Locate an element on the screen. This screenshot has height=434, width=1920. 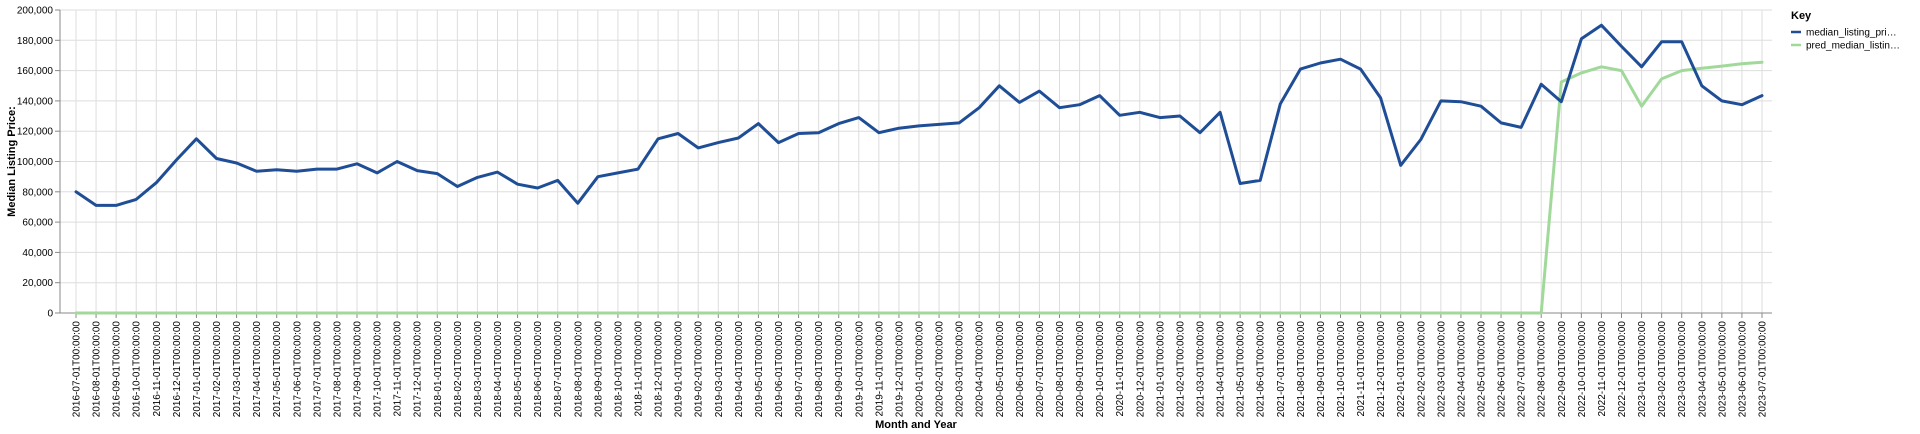
x-tick-label: 2019-01-01T00:00:00 is located at coordinates (679, 369).